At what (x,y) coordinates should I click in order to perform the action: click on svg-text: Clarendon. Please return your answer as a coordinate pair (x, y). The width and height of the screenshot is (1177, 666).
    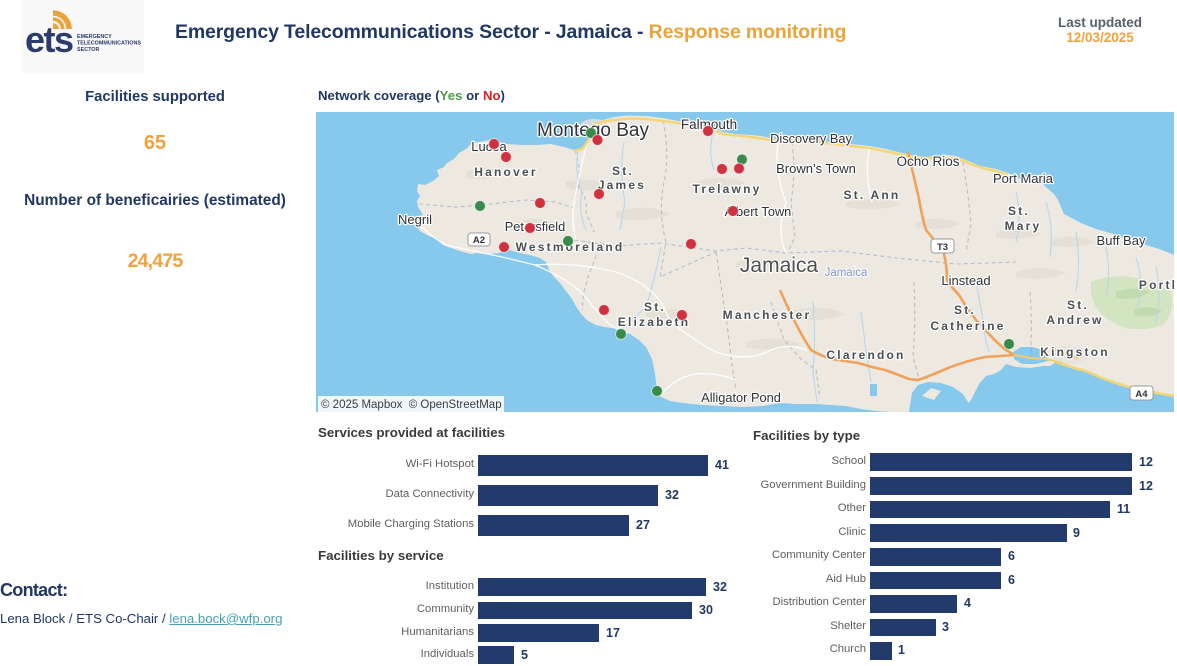
    Looking at the image, I should click on (865, 355).